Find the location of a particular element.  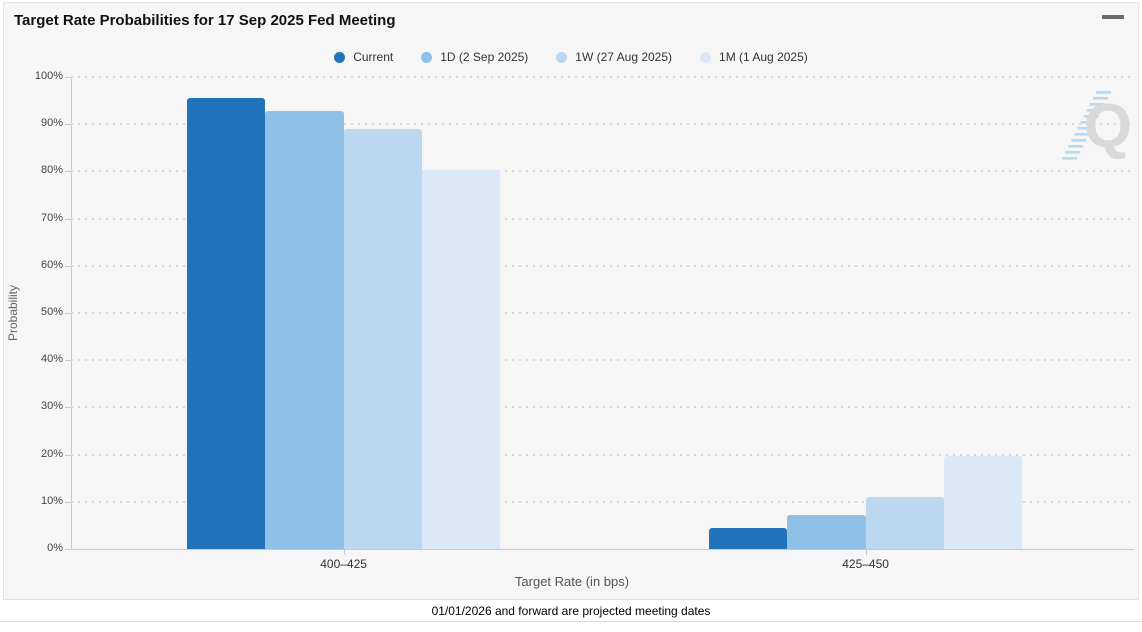

x-axis-line is located at coordinates (602, 549).